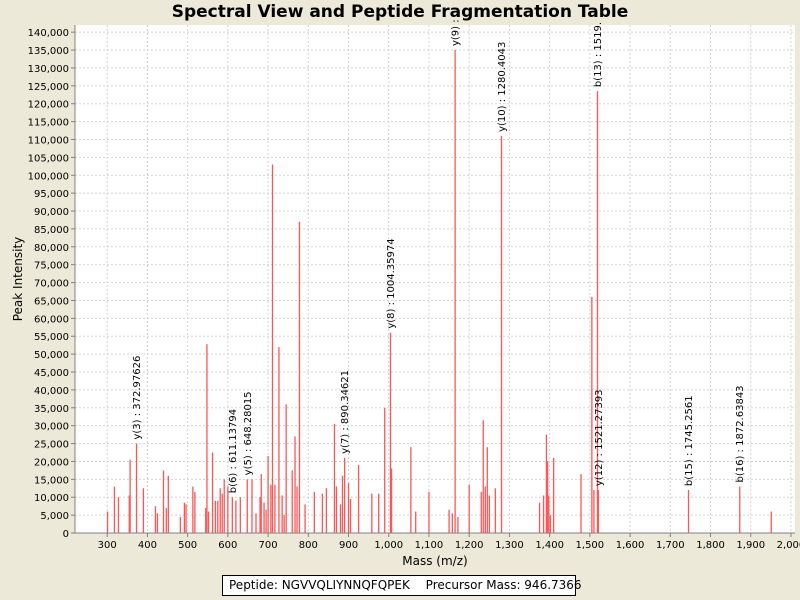 This screenshot has width=800, height=600. Describe the element at coordinates (147, 545) in the screenshot. I see `x-tick-label: 400` at that location.